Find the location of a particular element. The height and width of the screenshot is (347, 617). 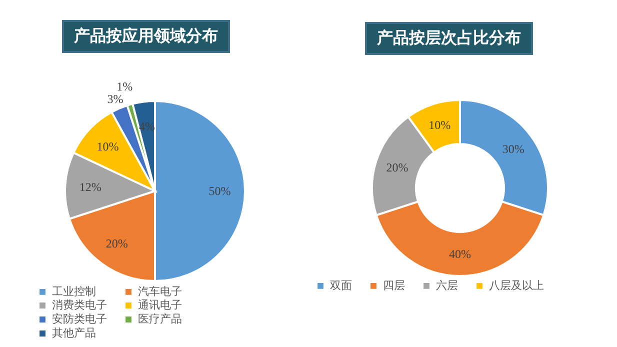

chart-title: 产品按层次占比分布 is located at coordinates (449, 38).